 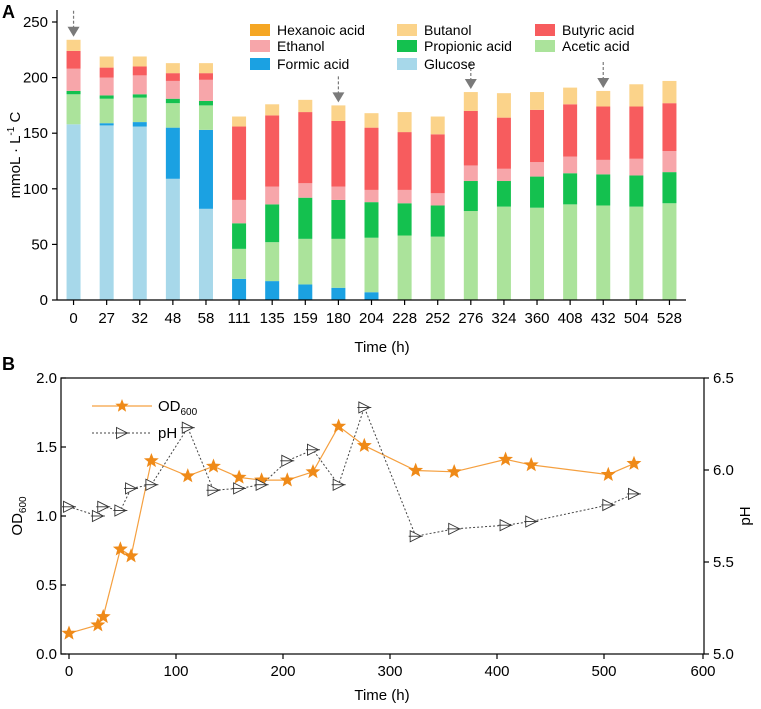 What do you see at coordinates (46, 378) in the screenshot?
I see `chart-b-y-tick-label-left: 2.0` at bounding box center [46, 378].